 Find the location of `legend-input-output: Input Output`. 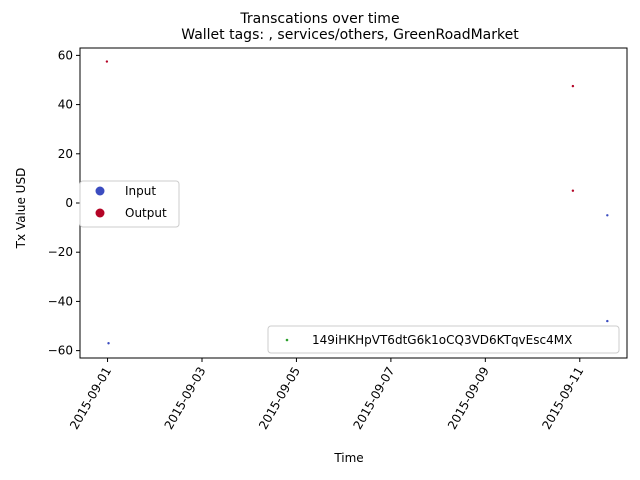

legend-input-output: Input Output is located at coordinates (129, 204).